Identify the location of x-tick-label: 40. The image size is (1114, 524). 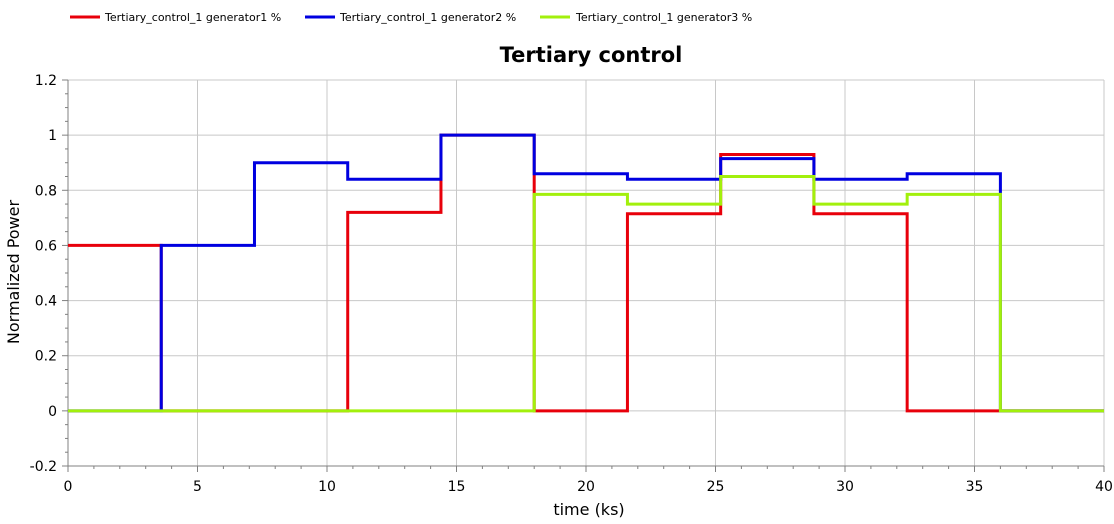
(1104, 487).